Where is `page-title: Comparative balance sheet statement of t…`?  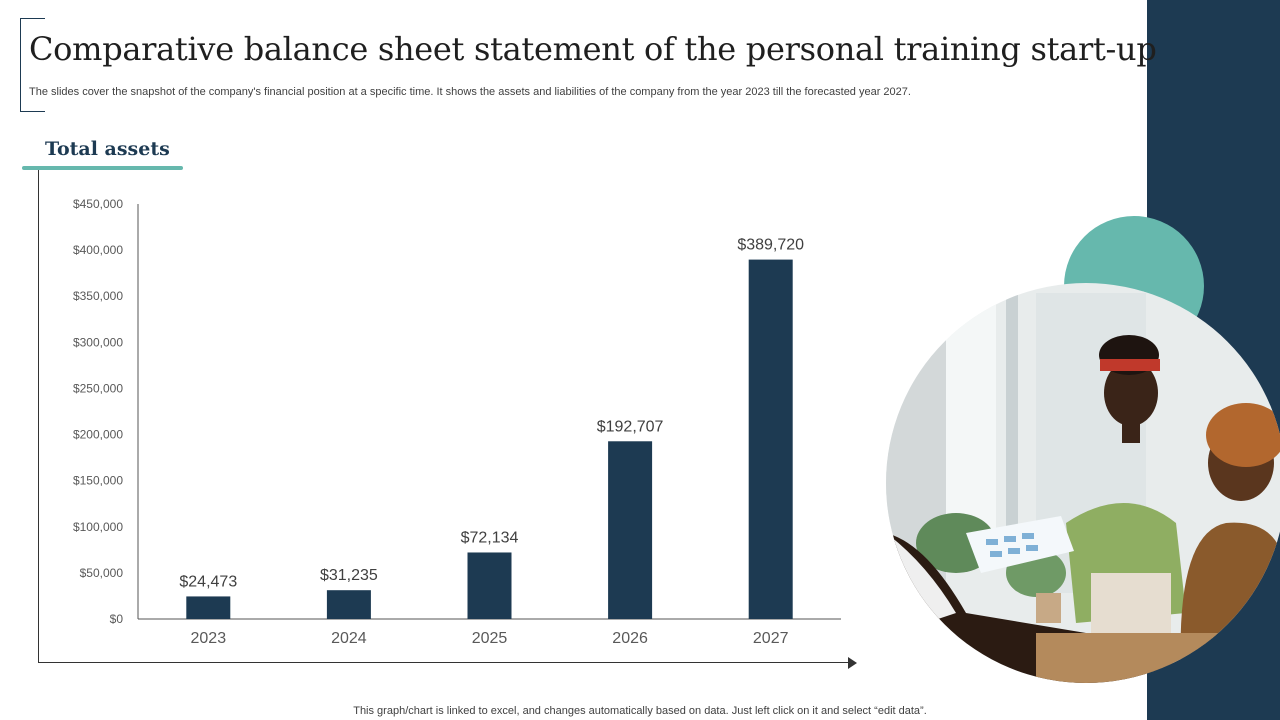
page-title: Comparative balance sheet statement of t… is located at coordinates (593, 49).